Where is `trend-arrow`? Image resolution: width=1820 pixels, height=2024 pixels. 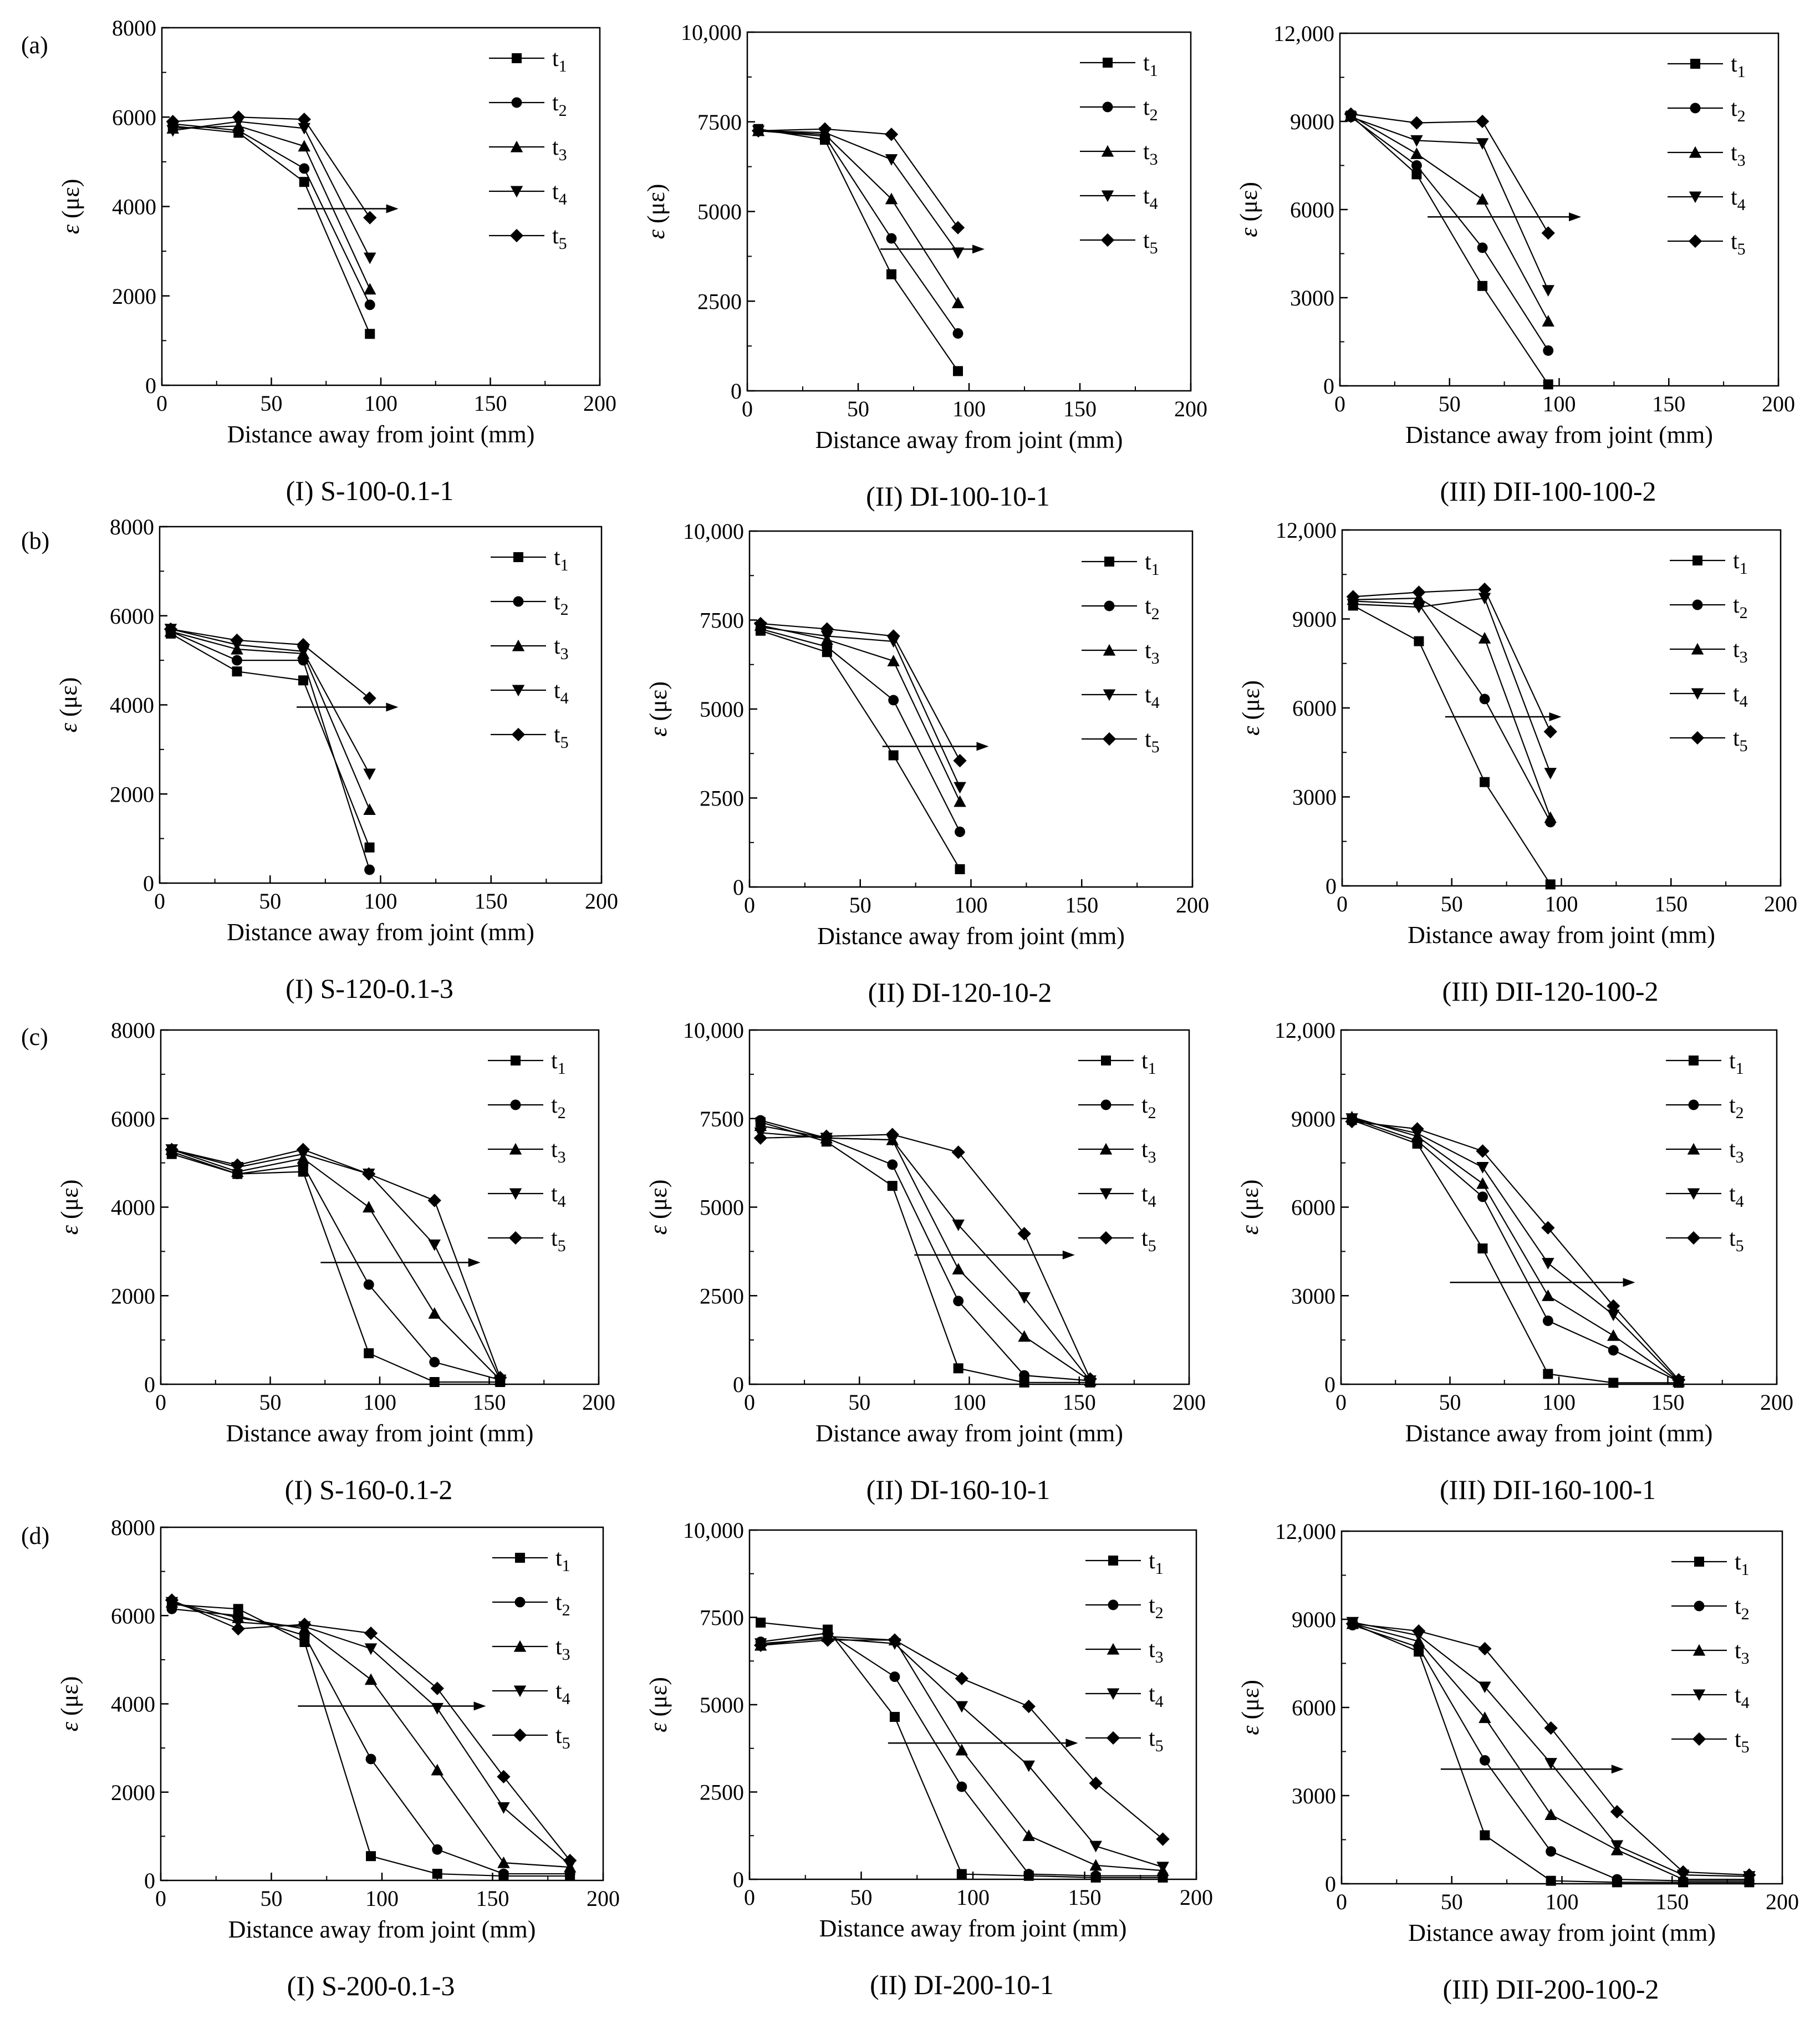 trend-arrow is located at coordinates (400, 1262).